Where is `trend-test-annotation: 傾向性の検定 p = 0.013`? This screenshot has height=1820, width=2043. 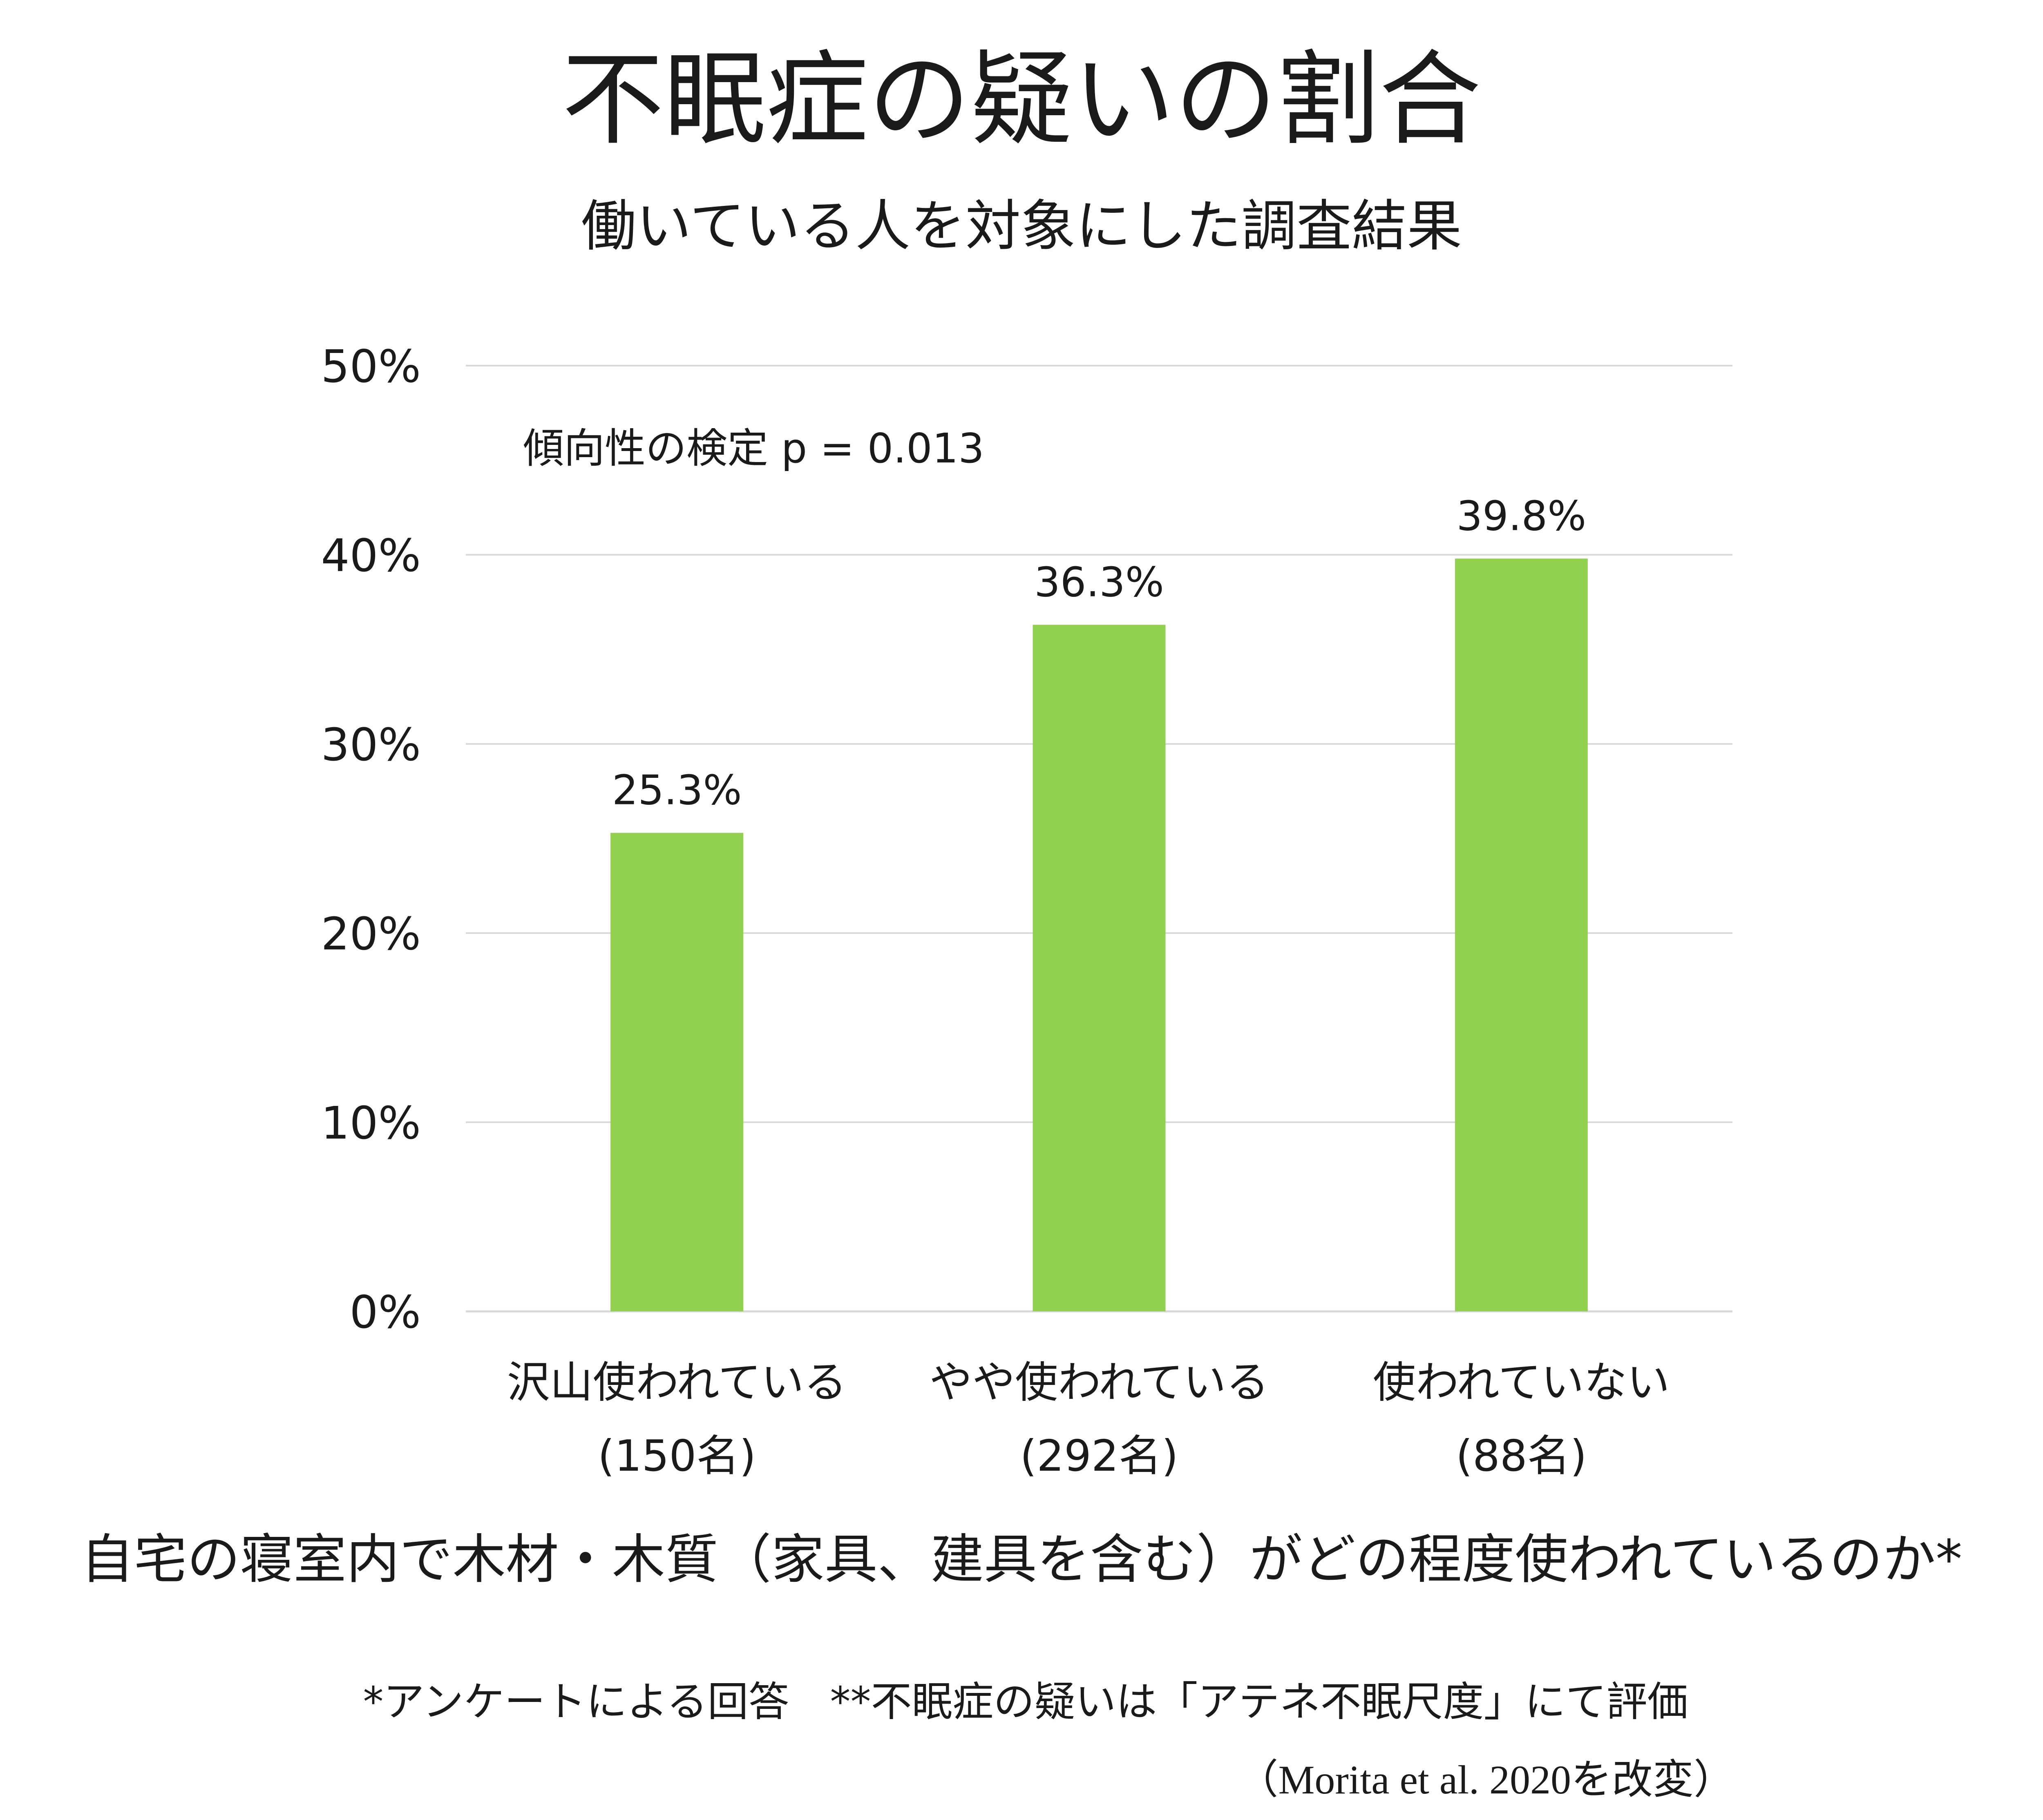 trend-test-annotation: 傾向性の検定 p = 0.013 is located at coordinates (754, 448).